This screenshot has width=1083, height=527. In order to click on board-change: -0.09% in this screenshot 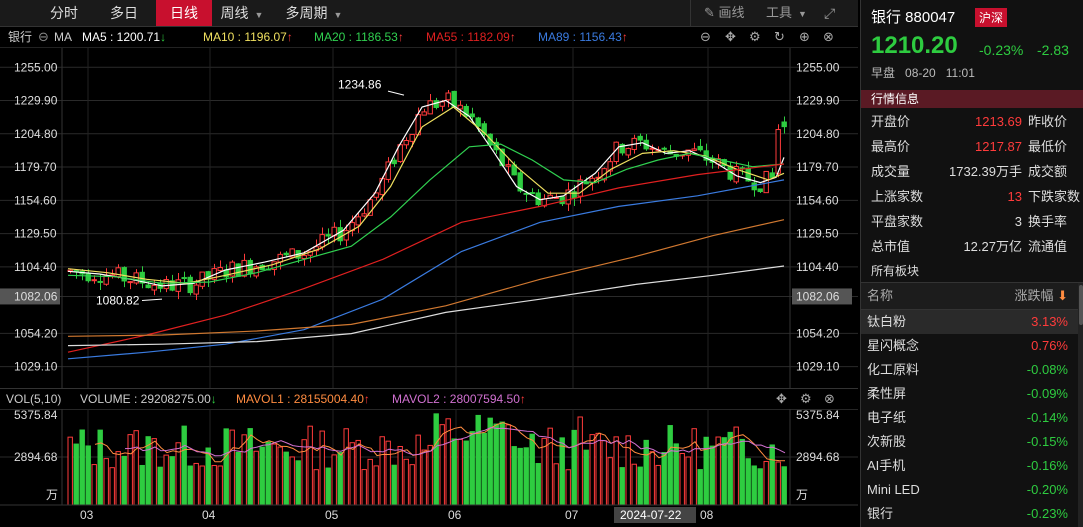, I will do `click(1047, 393)`.